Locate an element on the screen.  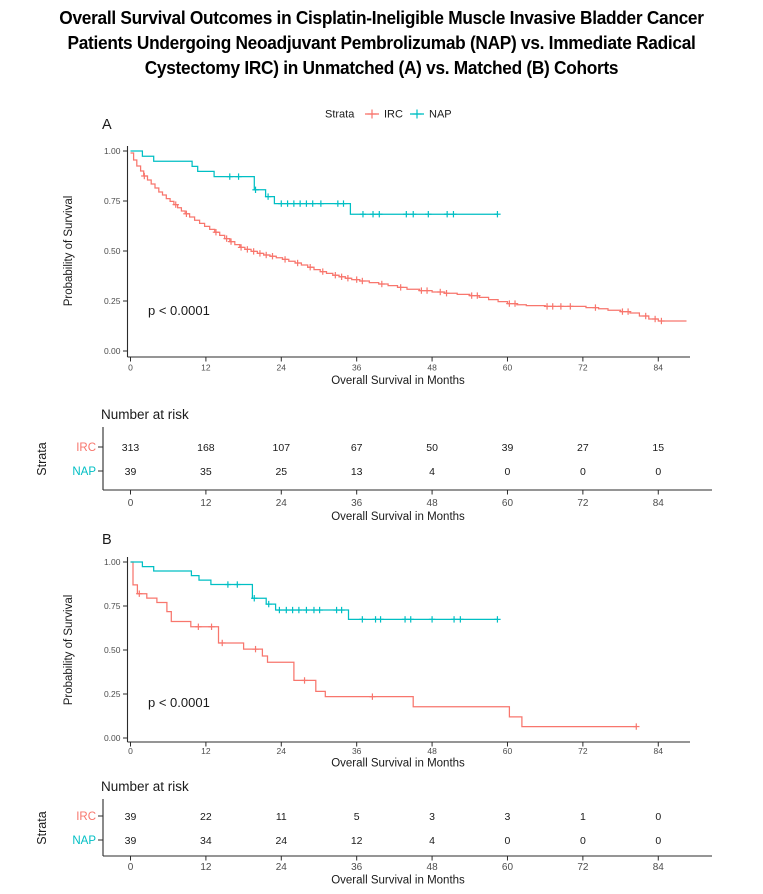
panel-a-risk-row-label-nap: NAP is located at coordinates (84, 472).